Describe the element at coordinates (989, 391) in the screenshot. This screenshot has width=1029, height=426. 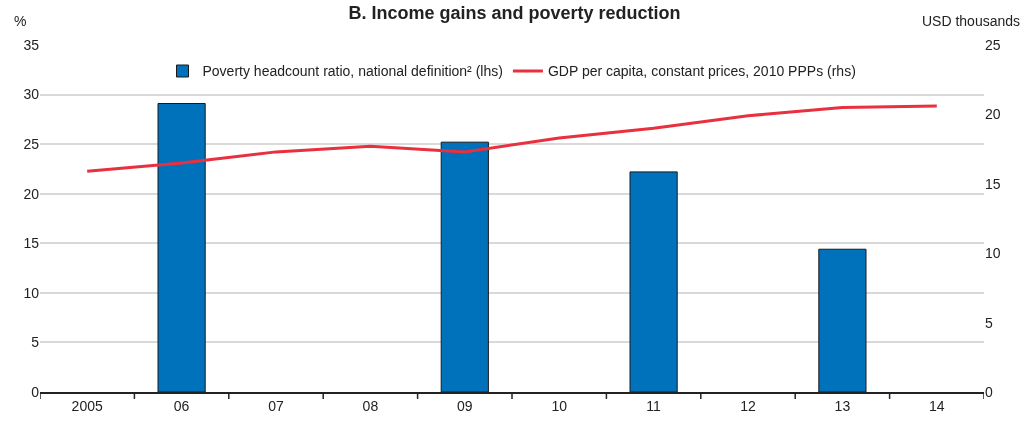
I see `y2-tick-label: 0` at that location.